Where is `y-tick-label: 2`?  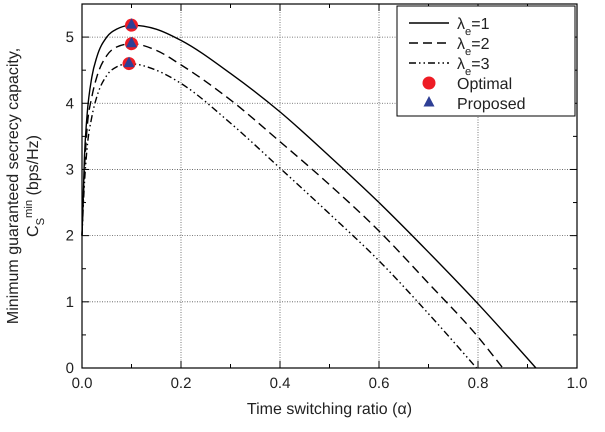 y-tick-label: 2 is located at coordinates (70, 236).